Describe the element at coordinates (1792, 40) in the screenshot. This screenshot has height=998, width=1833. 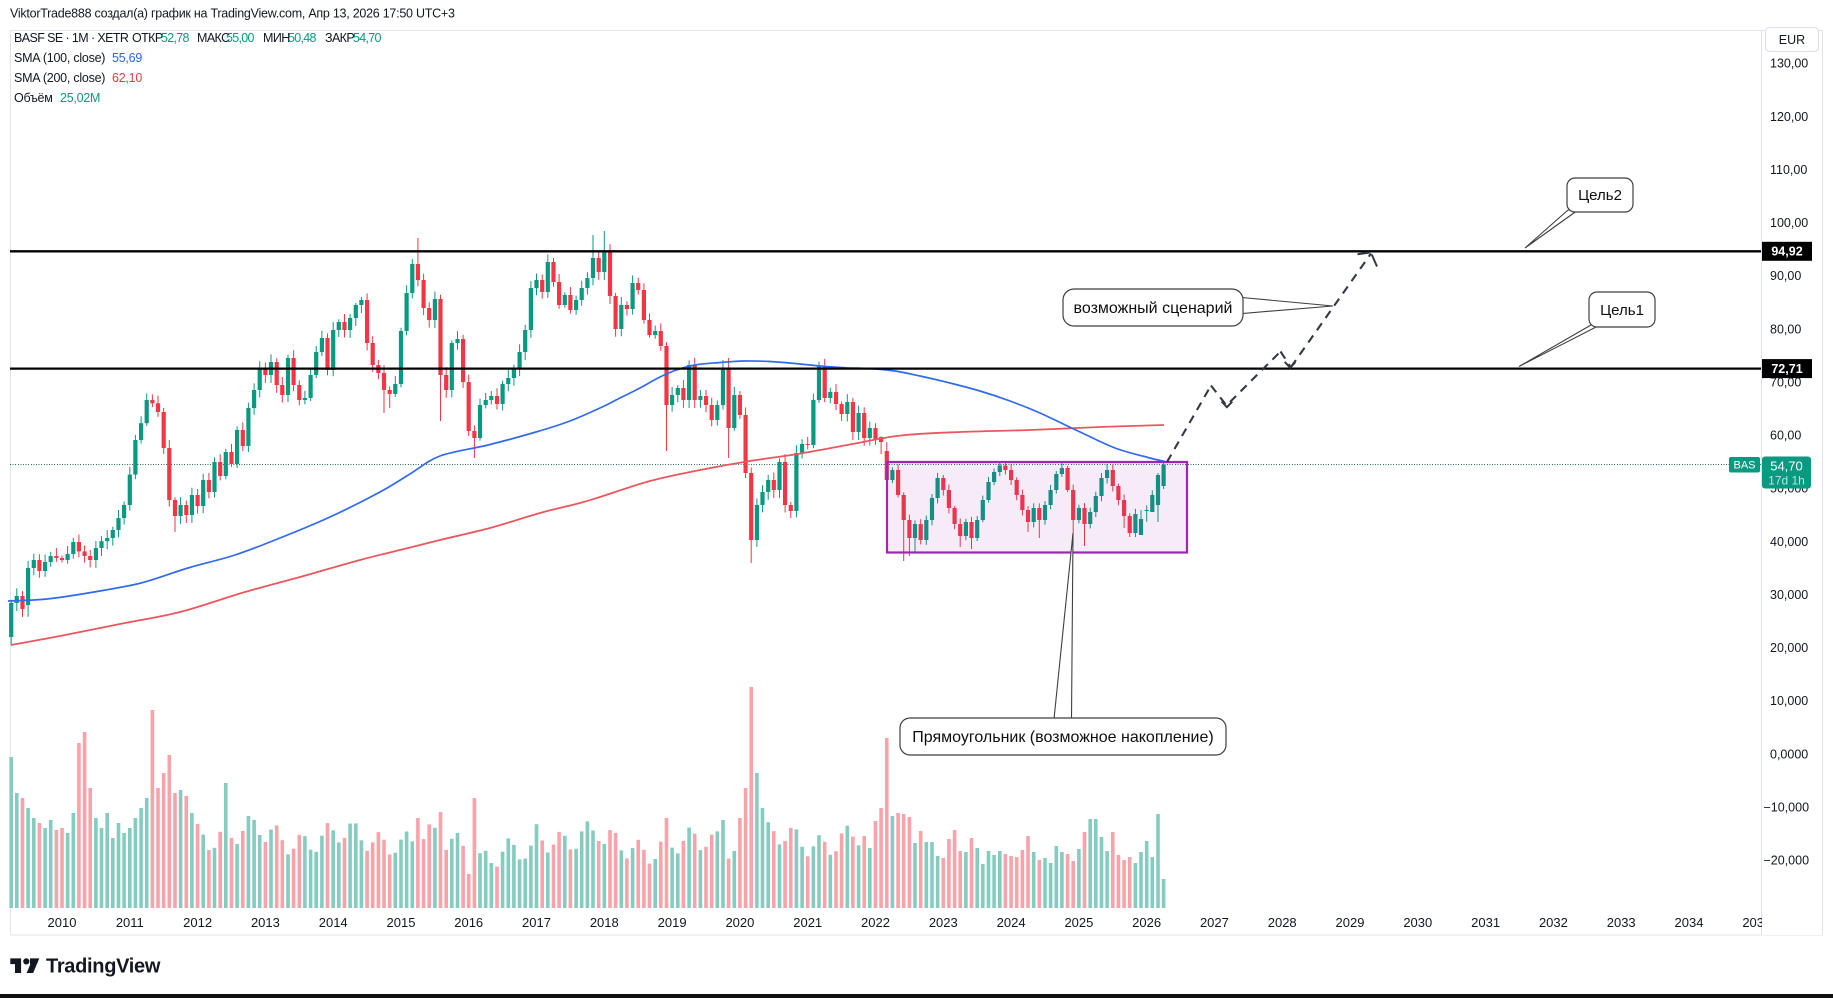
I see `svg-text: EUR` at that location.